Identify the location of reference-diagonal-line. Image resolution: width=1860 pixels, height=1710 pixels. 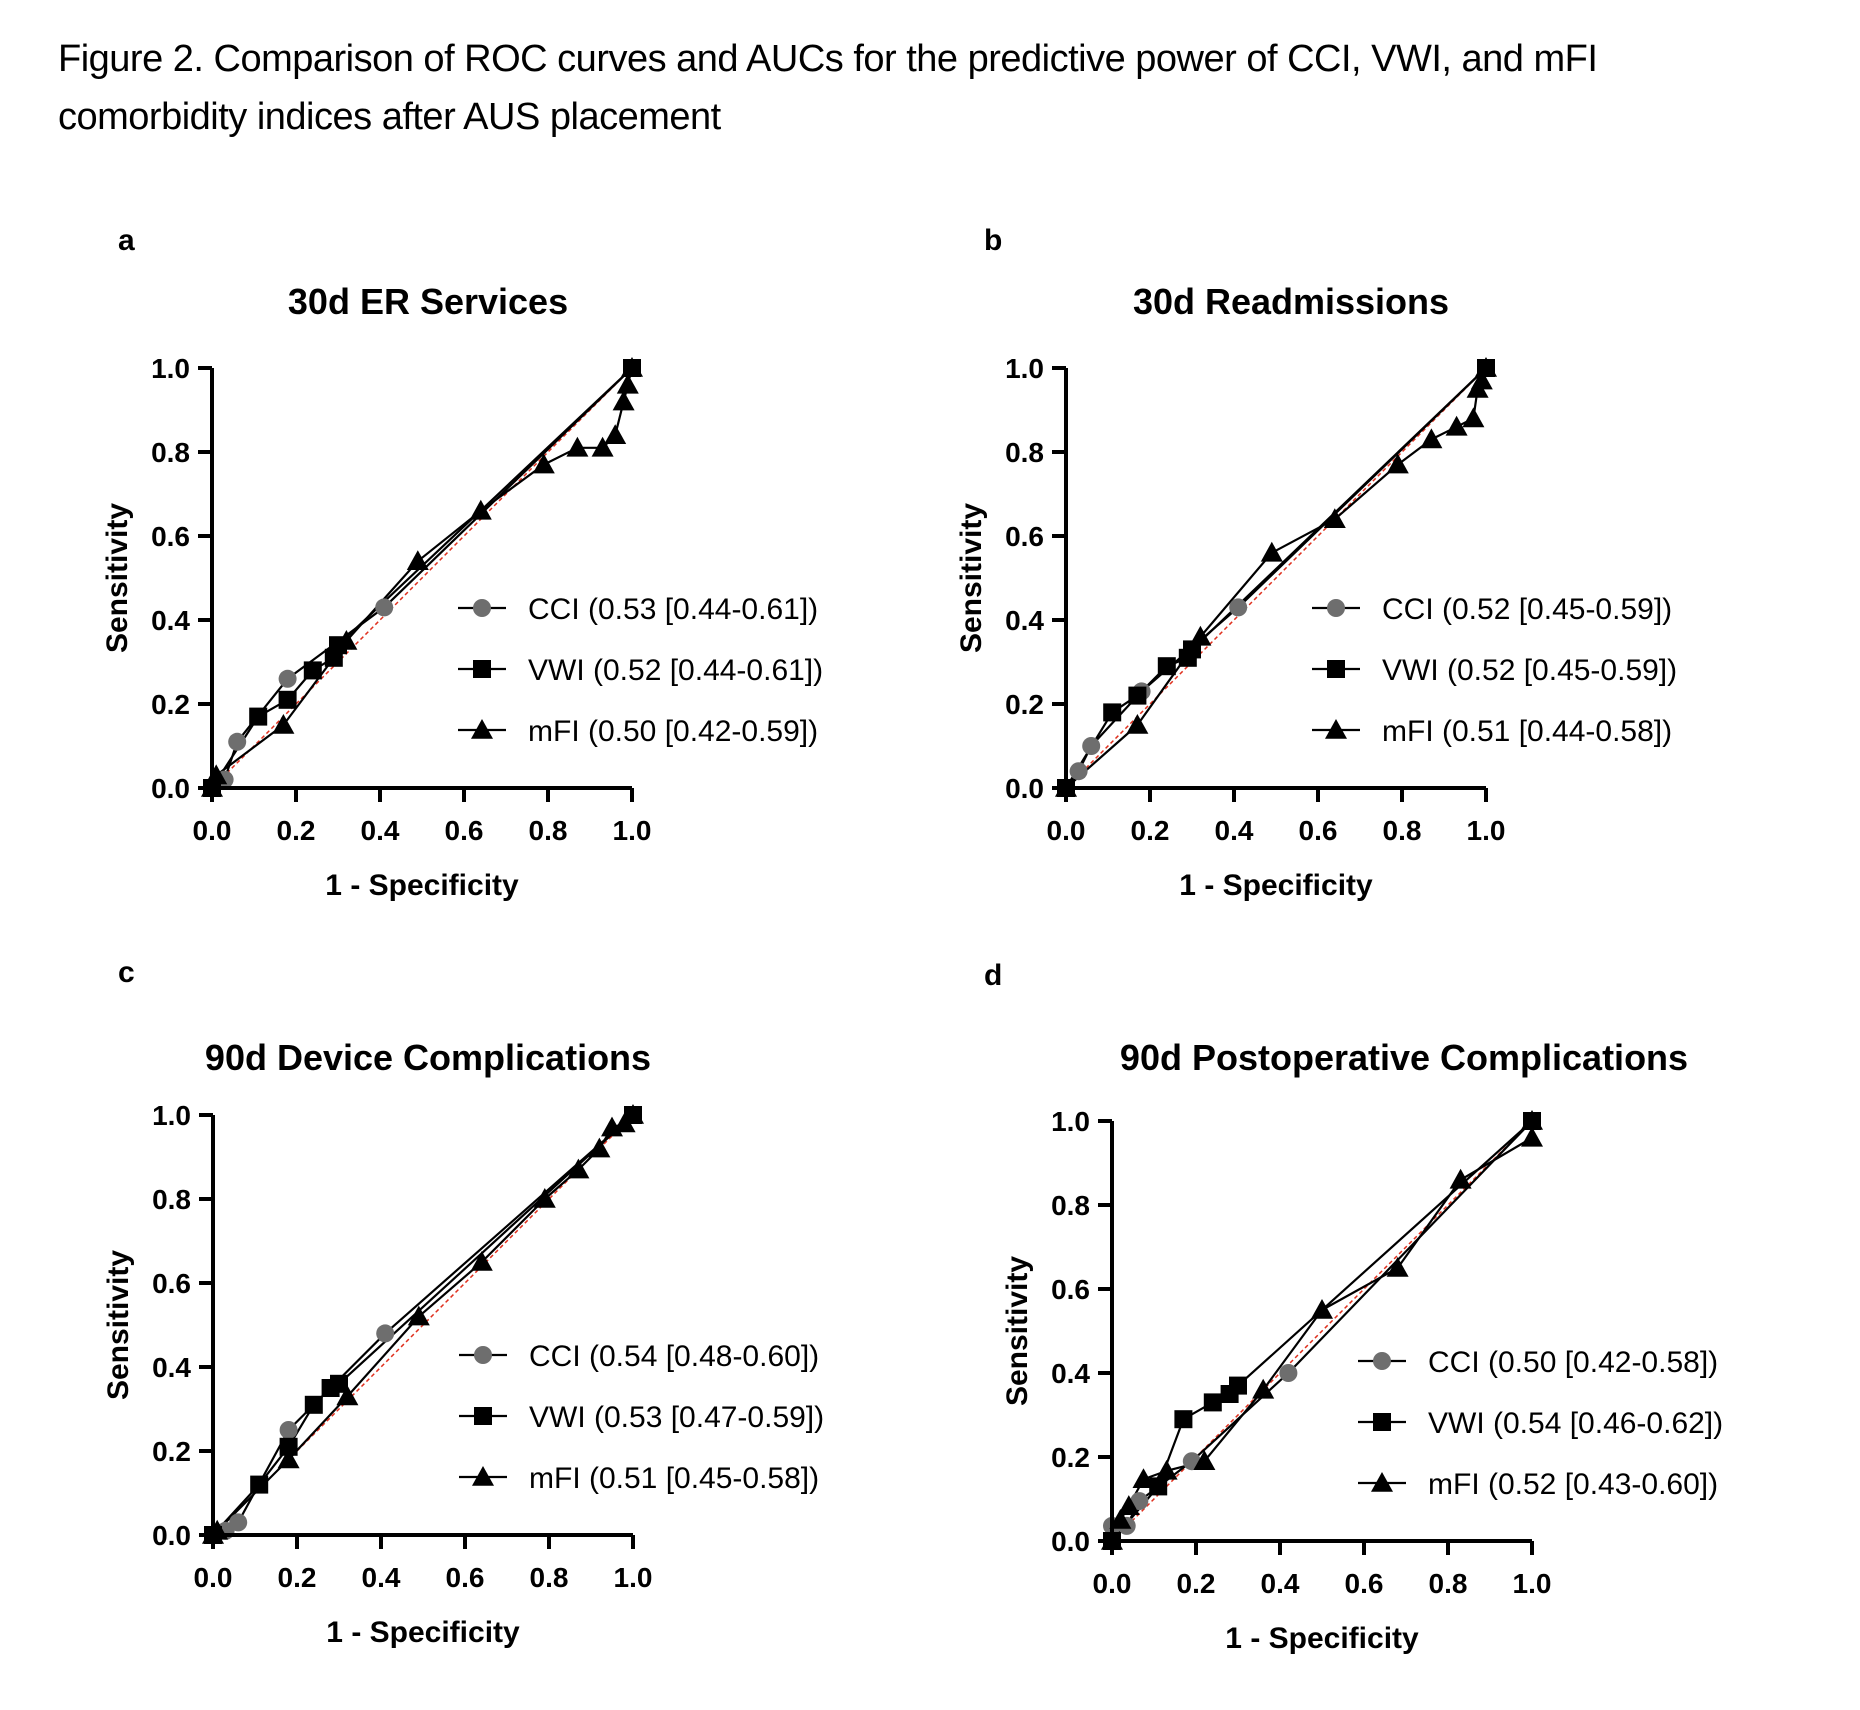
(1322, 1331).